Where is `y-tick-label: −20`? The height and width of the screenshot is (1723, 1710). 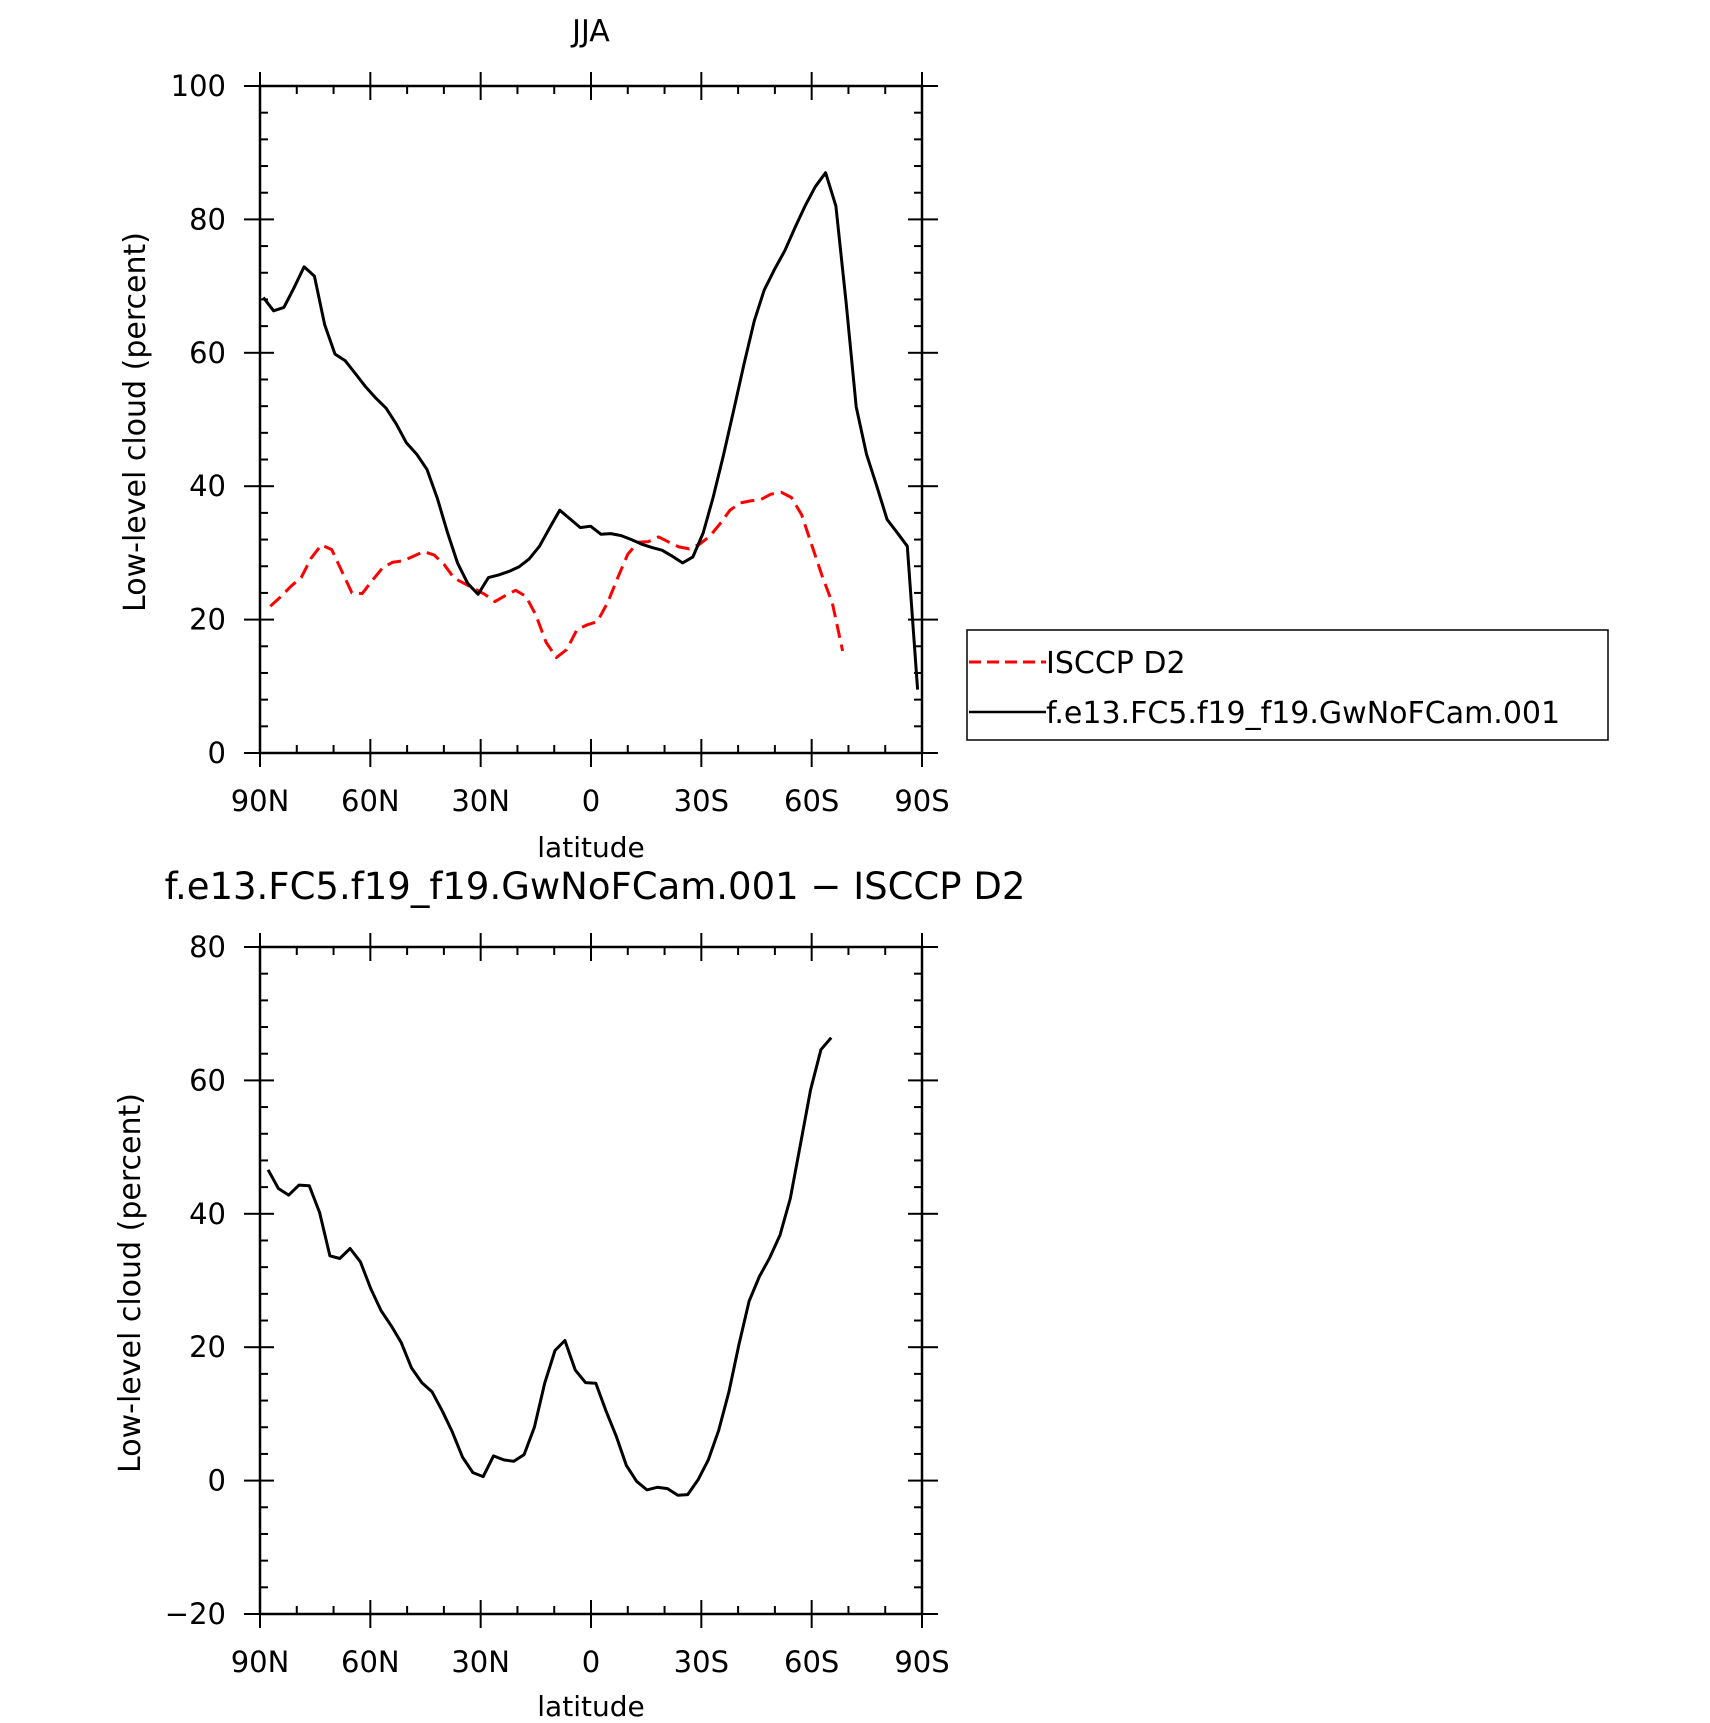
y-tick-label: −20 is located at coordinates (195, 1614).